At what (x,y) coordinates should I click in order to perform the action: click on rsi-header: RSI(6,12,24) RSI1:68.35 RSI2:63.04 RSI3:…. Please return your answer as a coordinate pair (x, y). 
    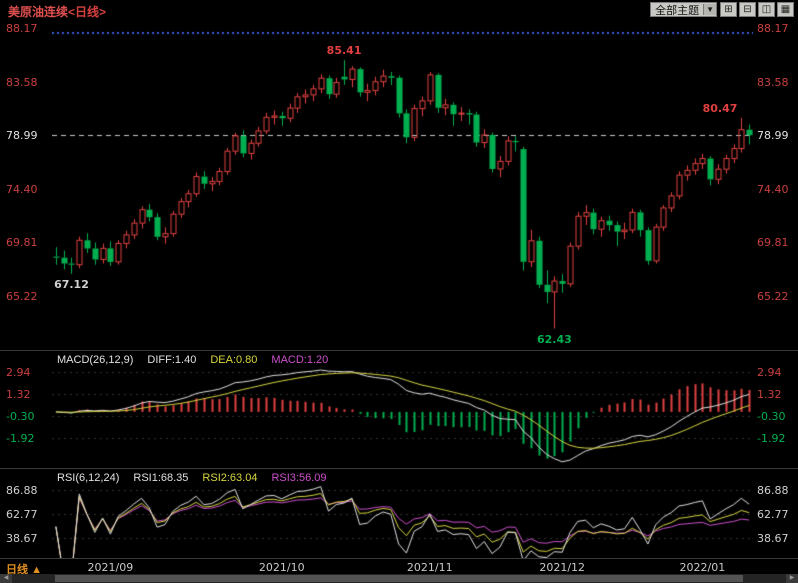
    Looking at the image, I should click on (192, 478).